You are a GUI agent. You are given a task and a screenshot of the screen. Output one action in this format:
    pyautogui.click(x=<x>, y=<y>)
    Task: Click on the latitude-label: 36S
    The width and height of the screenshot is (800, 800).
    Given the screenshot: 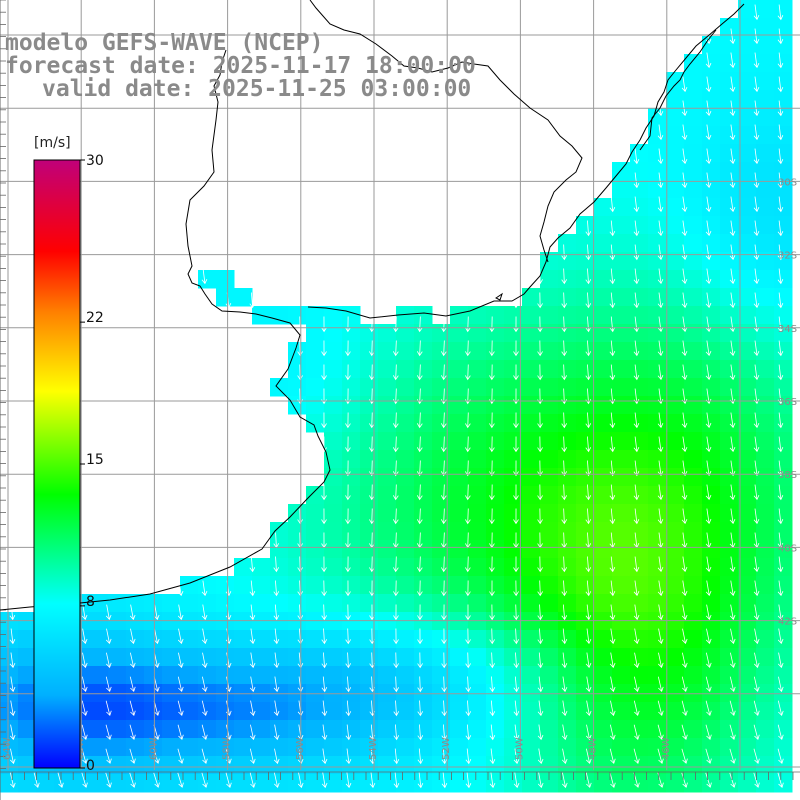 What is the action you would take?
    pyautogui.click(x=787, y=402)
    